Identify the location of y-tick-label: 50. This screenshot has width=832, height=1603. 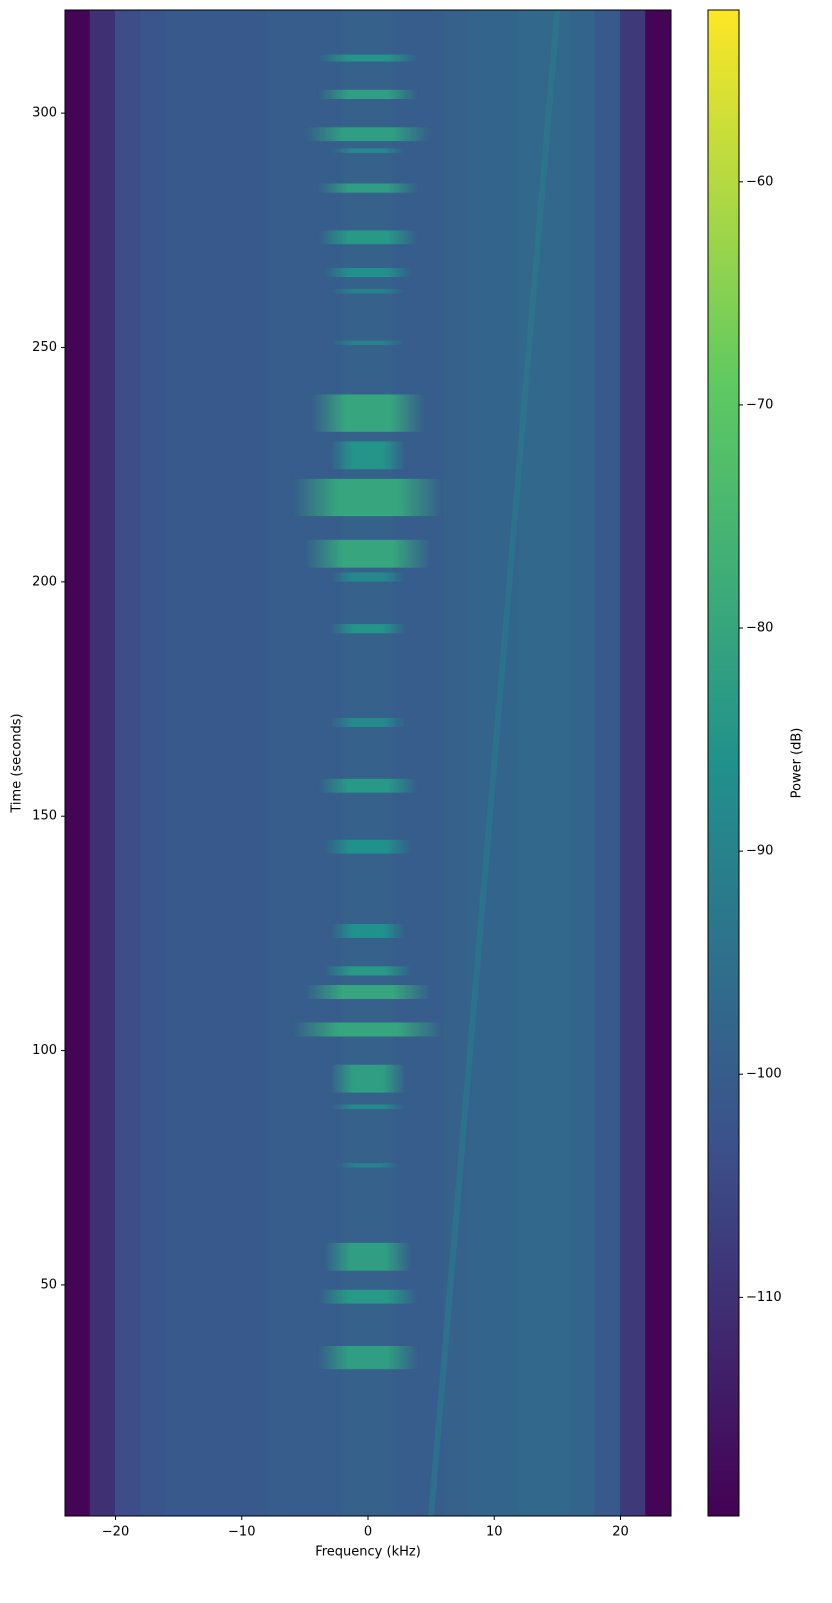
(48, 1284).